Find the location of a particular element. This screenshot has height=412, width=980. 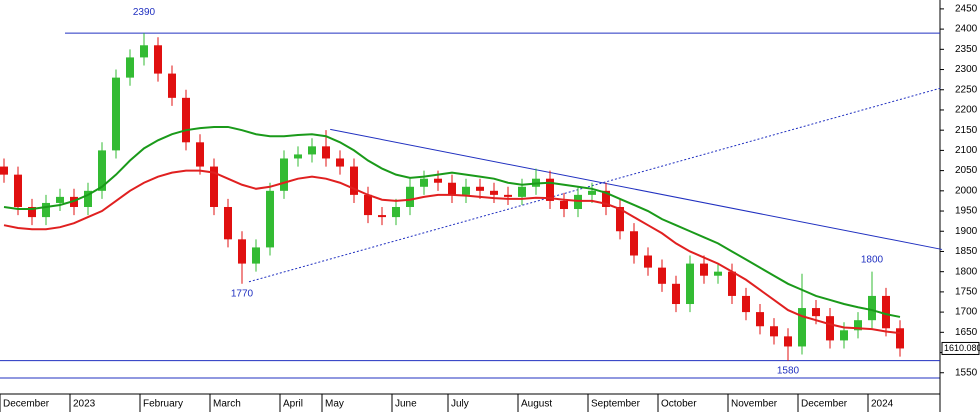

y-tick-label: 1700 is located at coordinates (966, 312).